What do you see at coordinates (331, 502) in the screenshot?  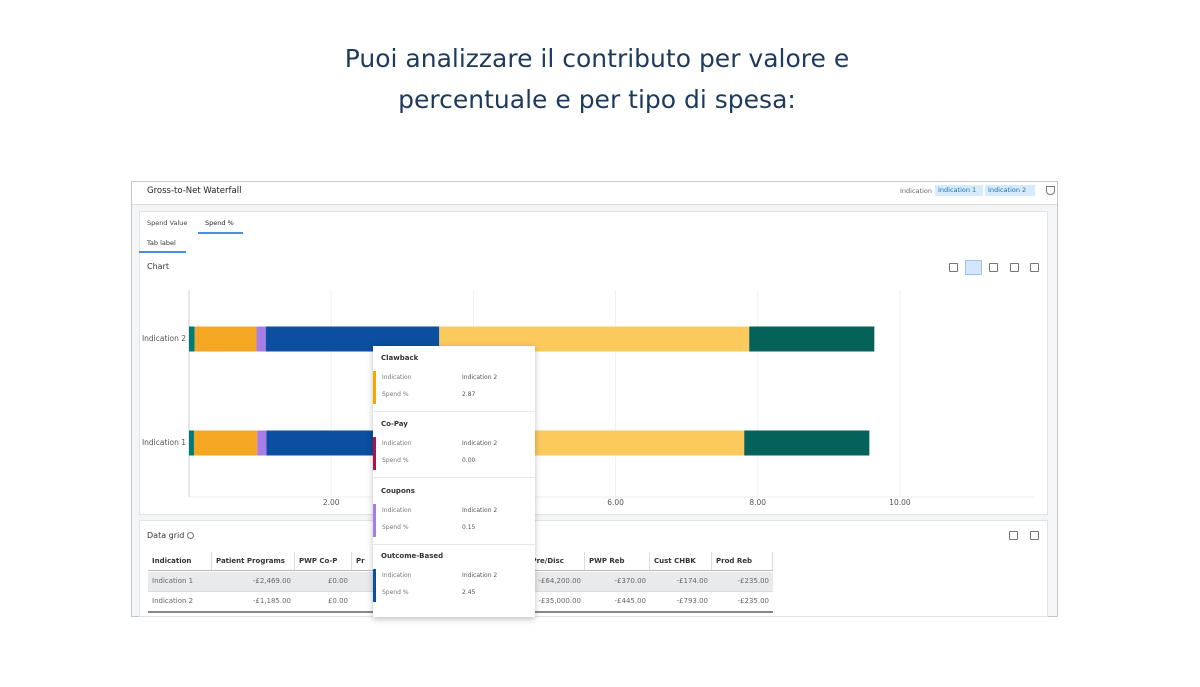 I see `x-tick-label: 2.00` at bounding box center [331, 502].